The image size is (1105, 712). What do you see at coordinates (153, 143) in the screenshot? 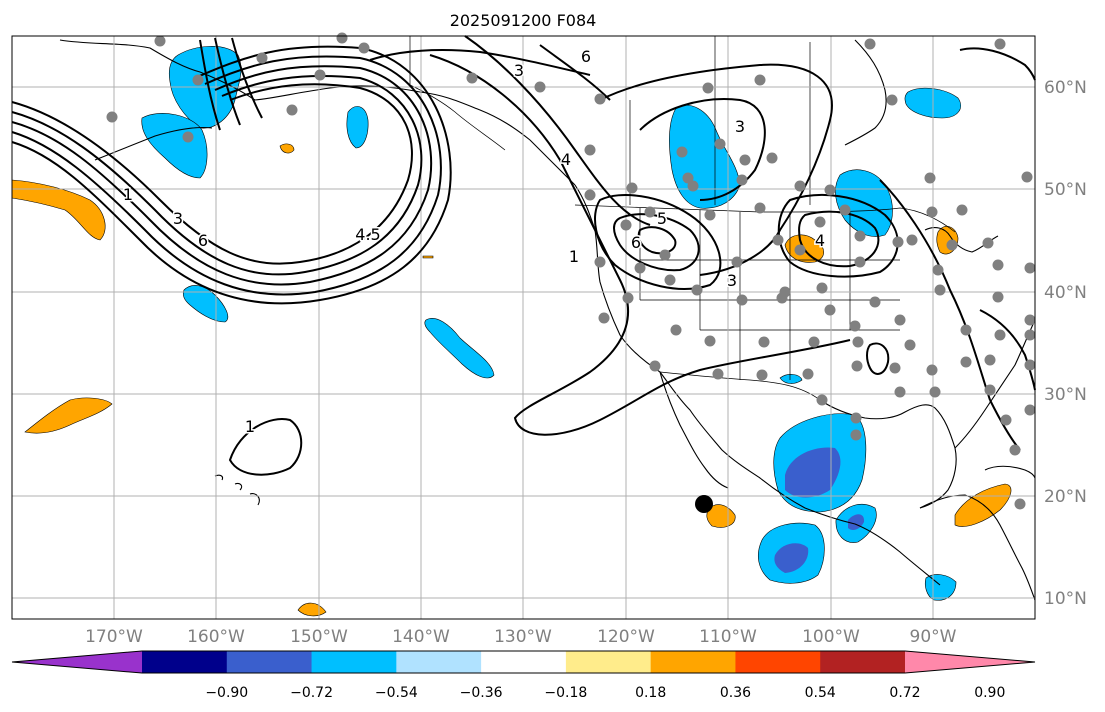
I see `aleutian-chain` at bounding box center [153, 143].